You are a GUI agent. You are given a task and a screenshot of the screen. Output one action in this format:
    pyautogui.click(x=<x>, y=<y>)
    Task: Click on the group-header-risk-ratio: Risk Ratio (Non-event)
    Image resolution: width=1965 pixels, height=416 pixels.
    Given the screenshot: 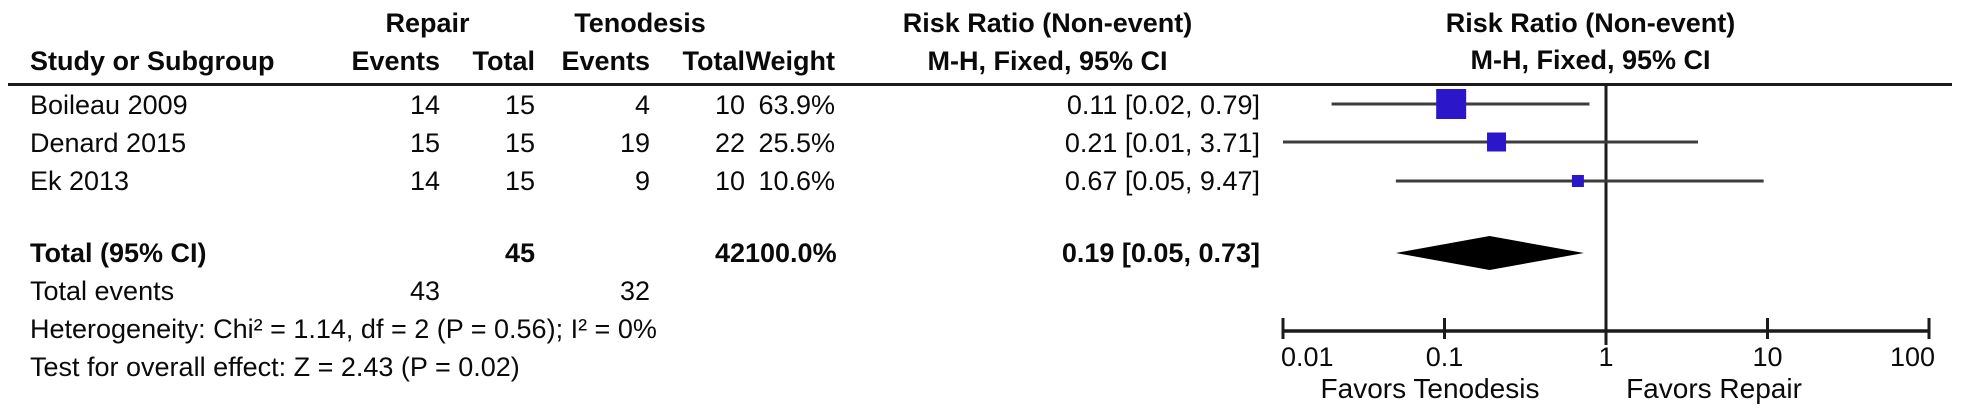 What is the action you would take?
    pyautogui.click(x=1047, y=22)
    